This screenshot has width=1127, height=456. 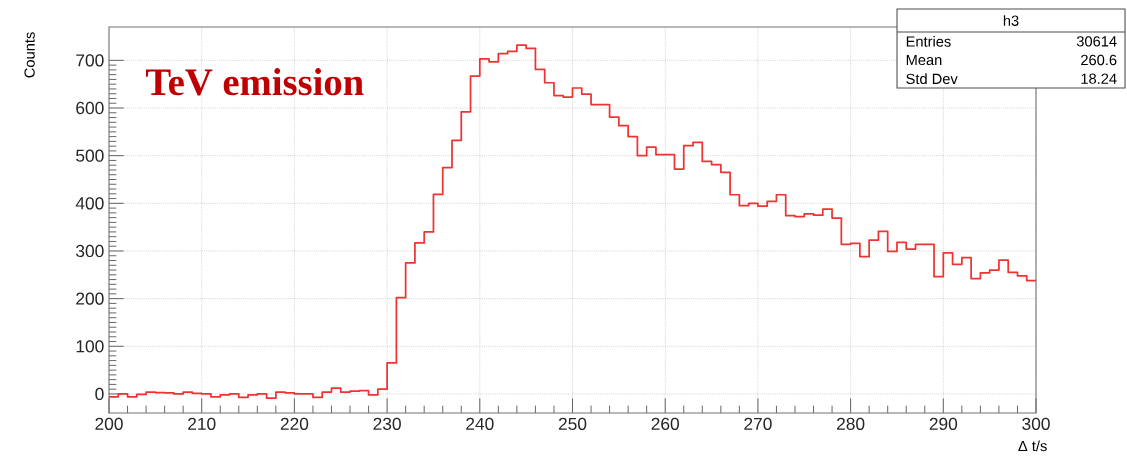 What do you see at coordinates (851, 424) in the screenshot?
I see `x-tick-label: 280` at bounding box center [851, 424].